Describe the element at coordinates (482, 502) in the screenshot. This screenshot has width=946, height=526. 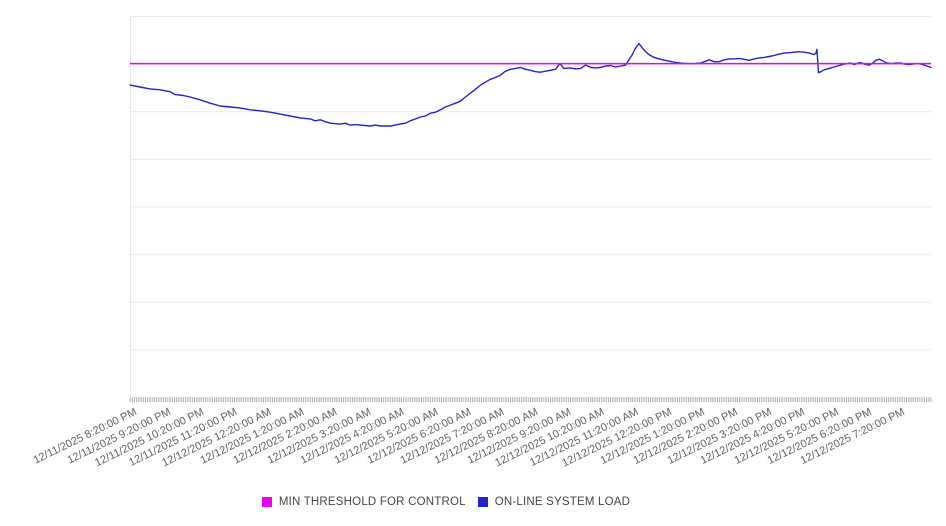
I see `load-swatch-icon` at that location.